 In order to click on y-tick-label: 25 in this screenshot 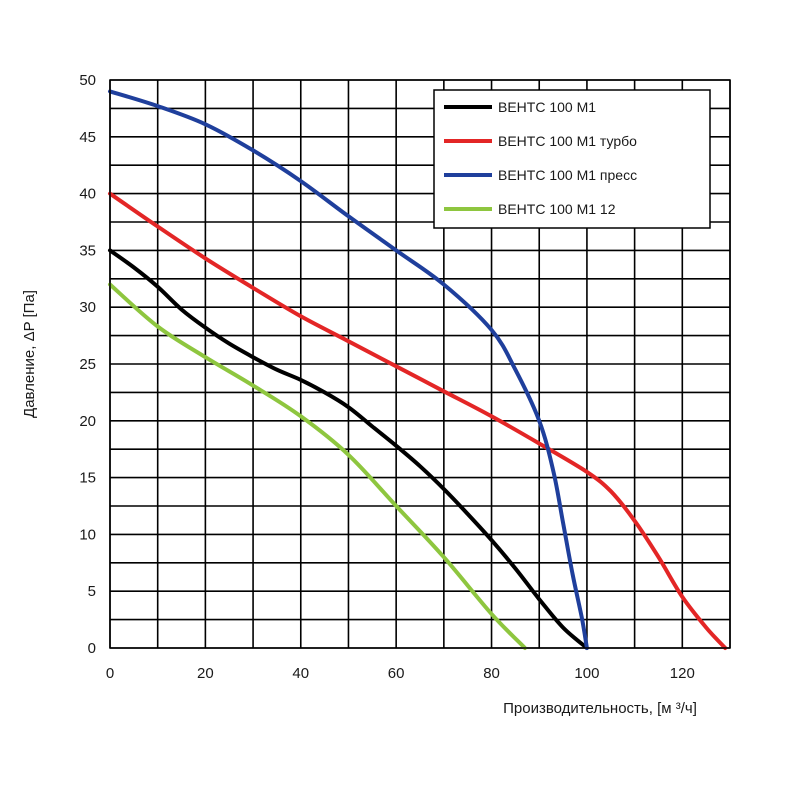, I will do `click(87, 364)`.